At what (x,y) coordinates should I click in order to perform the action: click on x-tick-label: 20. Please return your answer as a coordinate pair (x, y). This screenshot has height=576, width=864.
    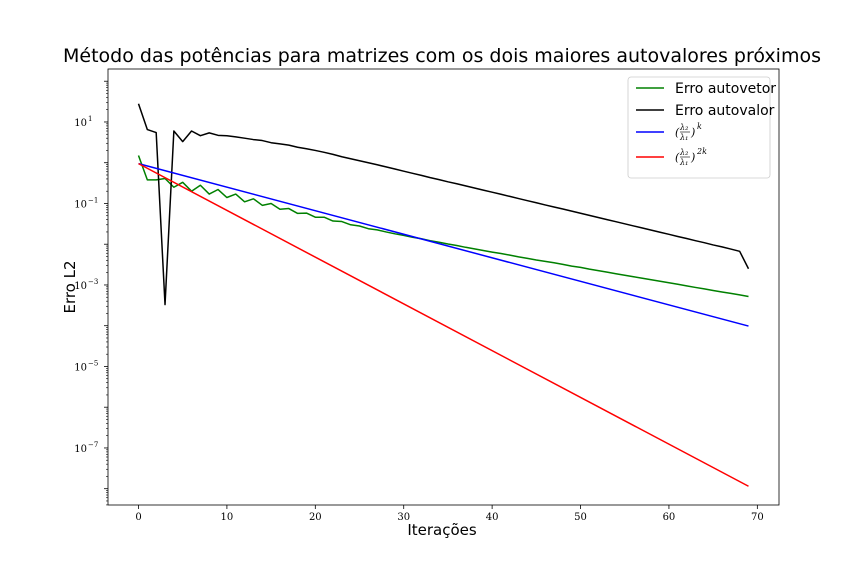
    Looking at the image, I should click on (315, 517).